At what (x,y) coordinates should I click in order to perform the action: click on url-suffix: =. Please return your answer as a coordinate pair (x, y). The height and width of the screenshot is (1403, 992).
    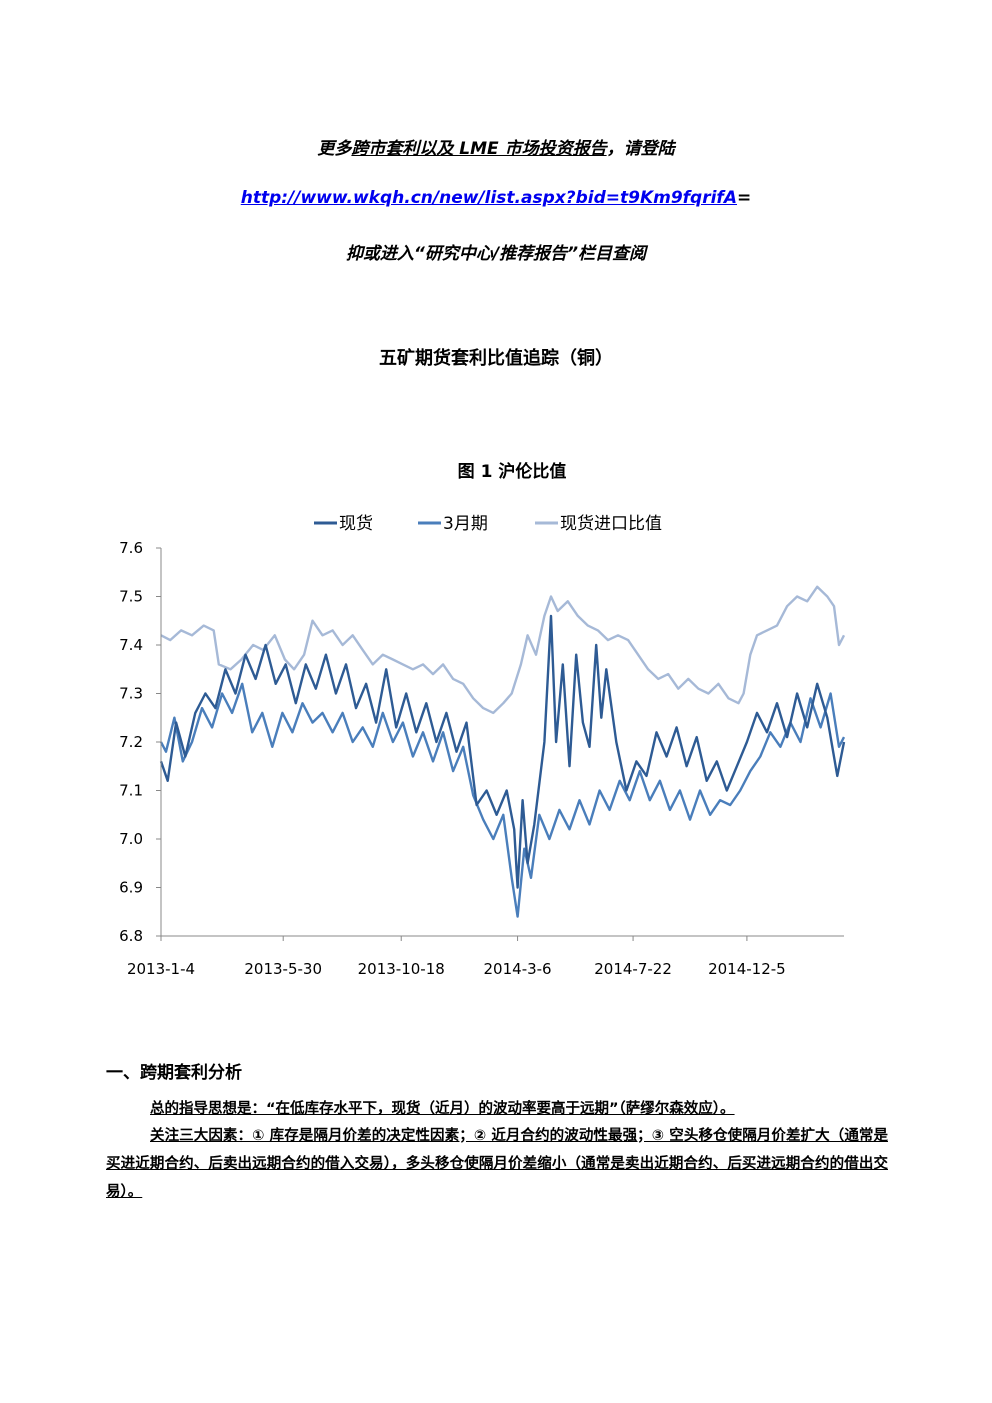
    Looking at the image, I should click on (744, 198).